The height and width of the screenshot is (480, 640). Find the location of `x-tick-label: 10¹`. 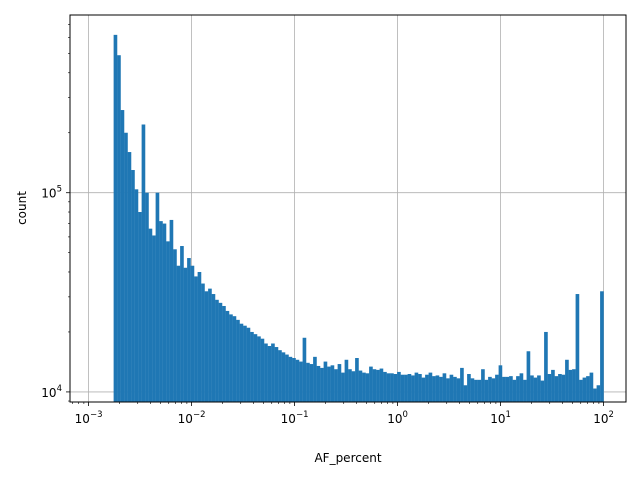

x-tick-label: 10¹ is located at coordinates (500, 418).